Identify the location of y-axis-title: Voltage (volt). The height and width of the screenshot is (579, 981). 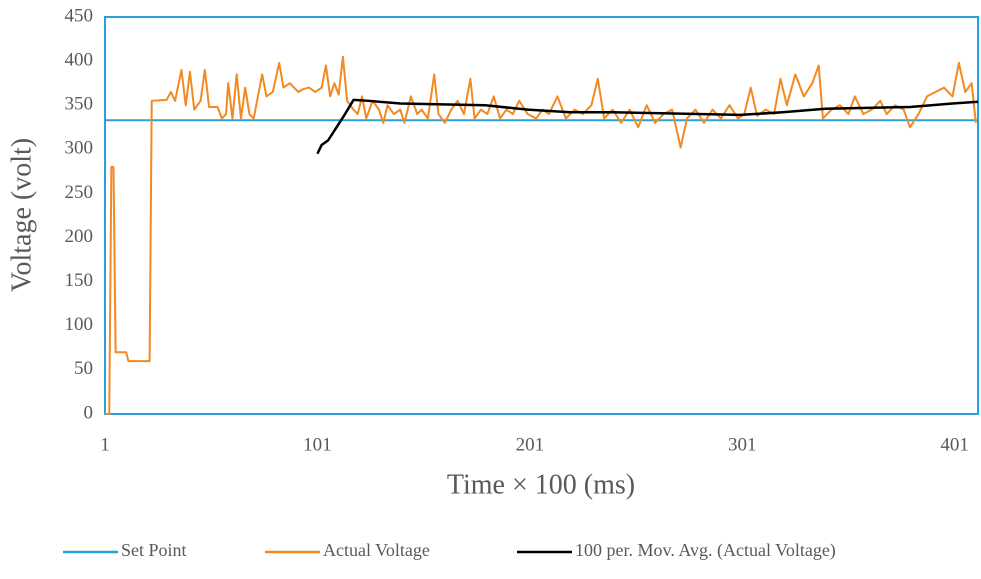
(21, 215).